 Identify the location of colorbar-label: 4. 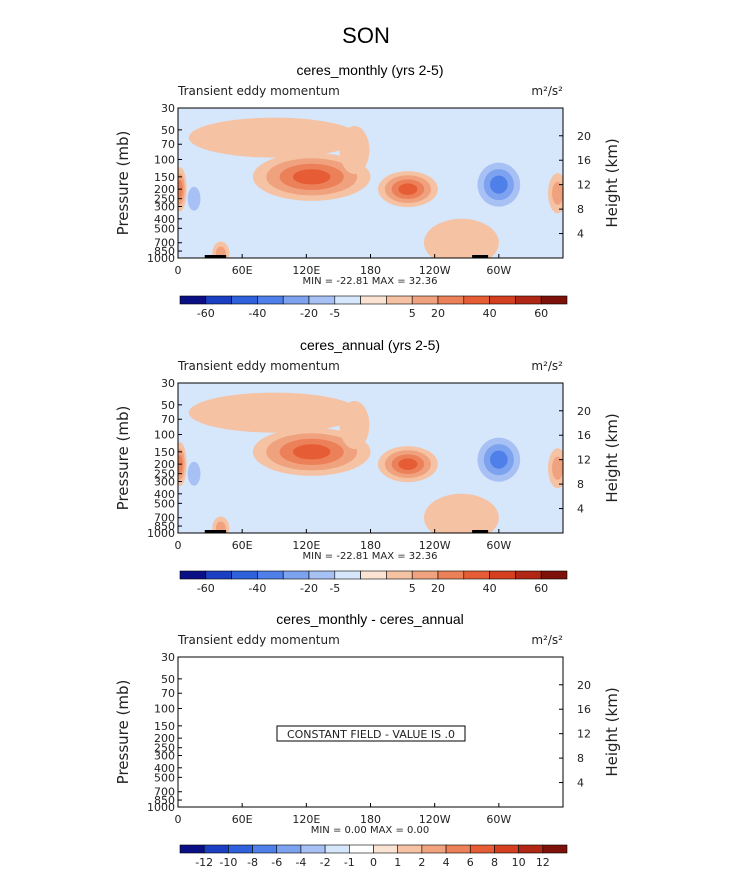
(446, 862).